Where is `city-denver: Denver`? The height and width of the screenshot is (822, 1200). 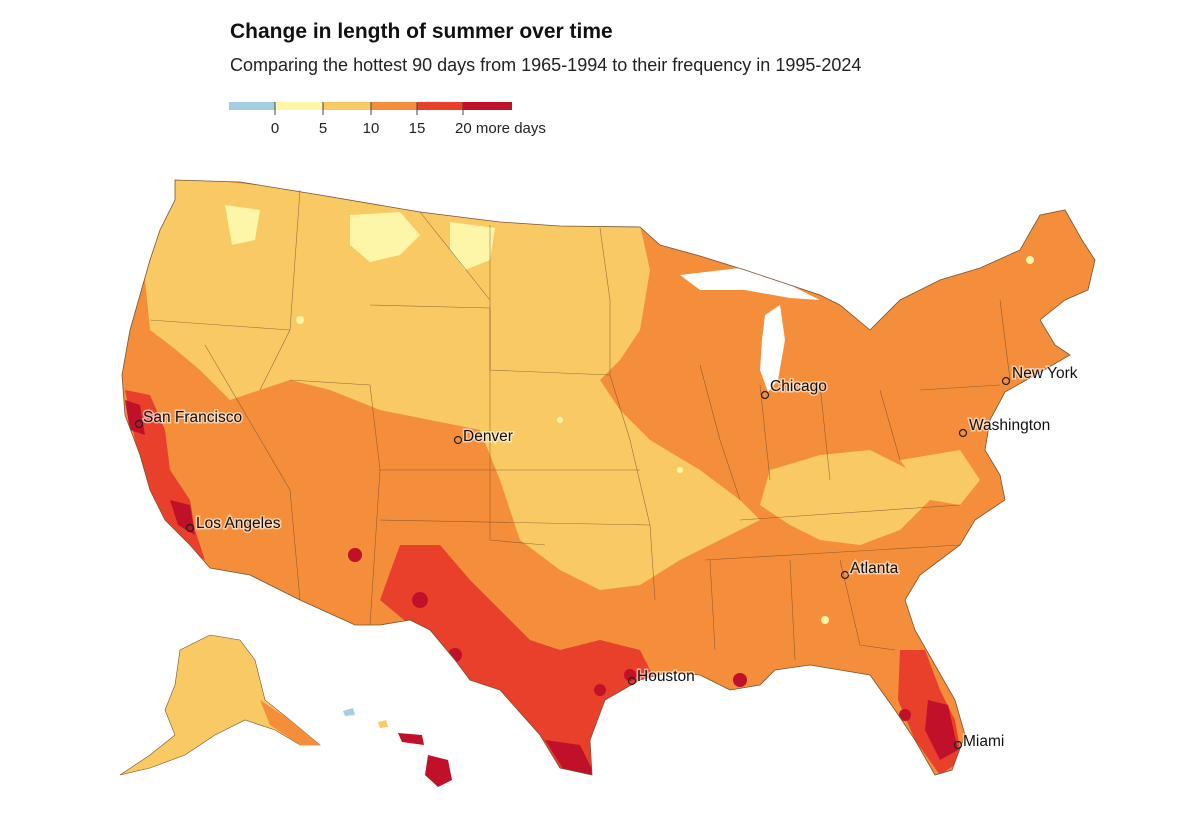 city-denver: Denver is located at coordinates (483, 437).